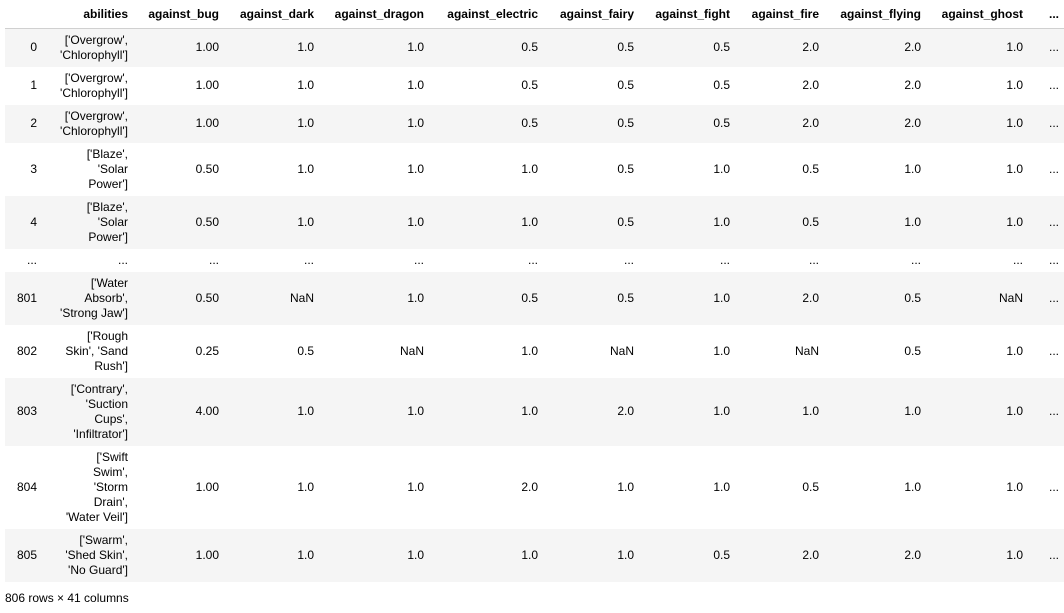  What do you see at coordinates (99, 388) in the screenshot?
I see `abilities-line: ['Contrary',` at bounding box center [99, 388].